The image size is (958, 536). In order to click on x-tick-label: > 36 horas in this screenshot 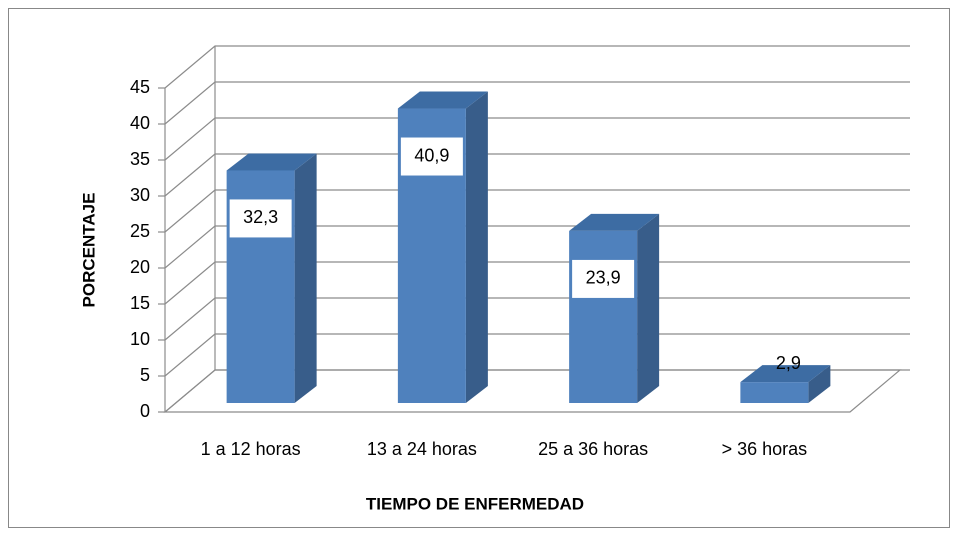, I will do `click(765, 449)`.